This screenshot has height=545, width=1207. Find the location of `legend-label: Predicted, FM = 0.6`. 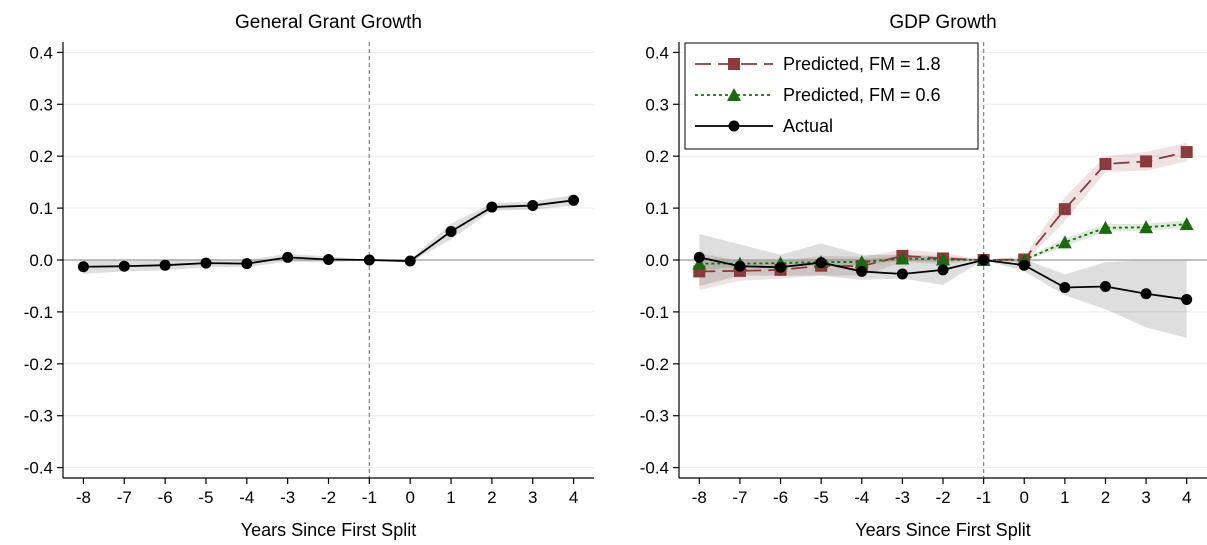

legend-label: Predicted, FM = 0.6 is located at coordinates (862, 95).